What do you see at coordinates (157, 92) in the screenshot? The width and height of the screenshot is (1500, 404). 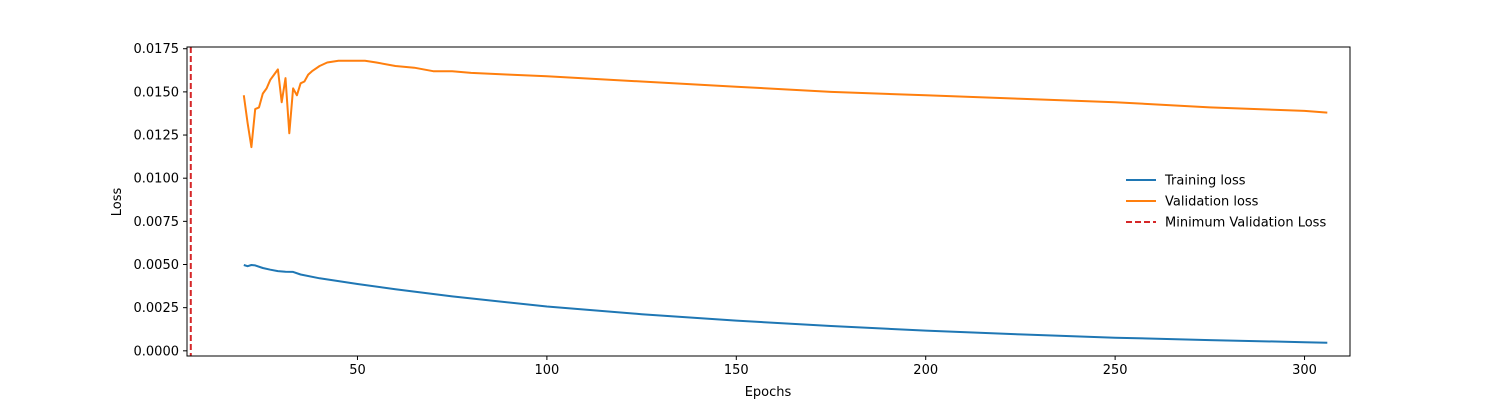 I see `y-tick-label: 0.0150` at bounding box center [157, 92].